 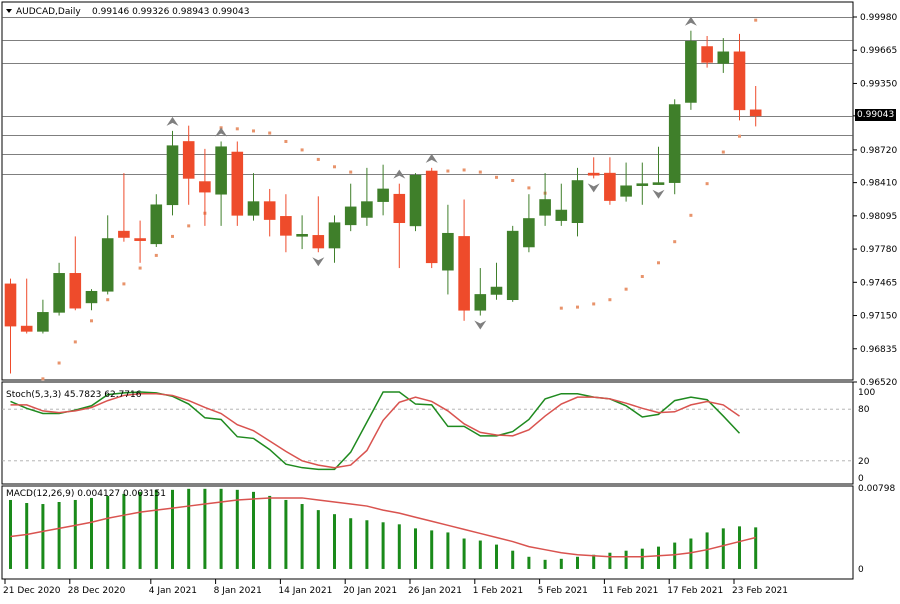 What do you see at coordinates (9, 11) in the screenshot?
I see `dropdown-triangle-icon` at bounding box center [9, 11].